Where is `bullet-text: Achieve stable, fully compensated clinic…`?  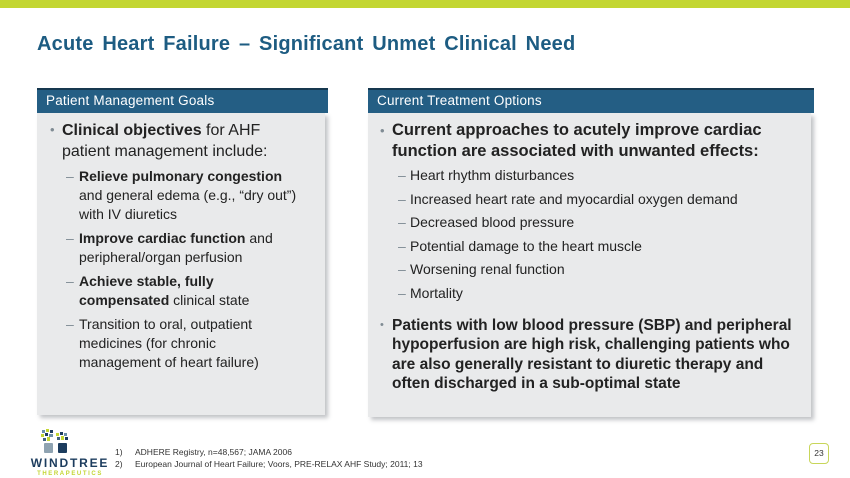 bullet-text: Achieve stable, fully compensated clinic… is located at coordinates (164, 290).